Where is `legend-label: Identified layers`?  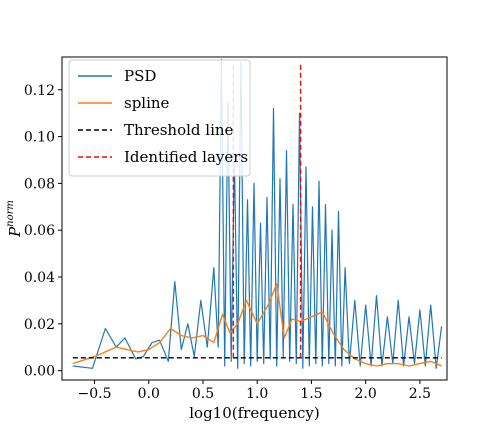 legend-label: Identified layers is located at coordinates (186, 157).